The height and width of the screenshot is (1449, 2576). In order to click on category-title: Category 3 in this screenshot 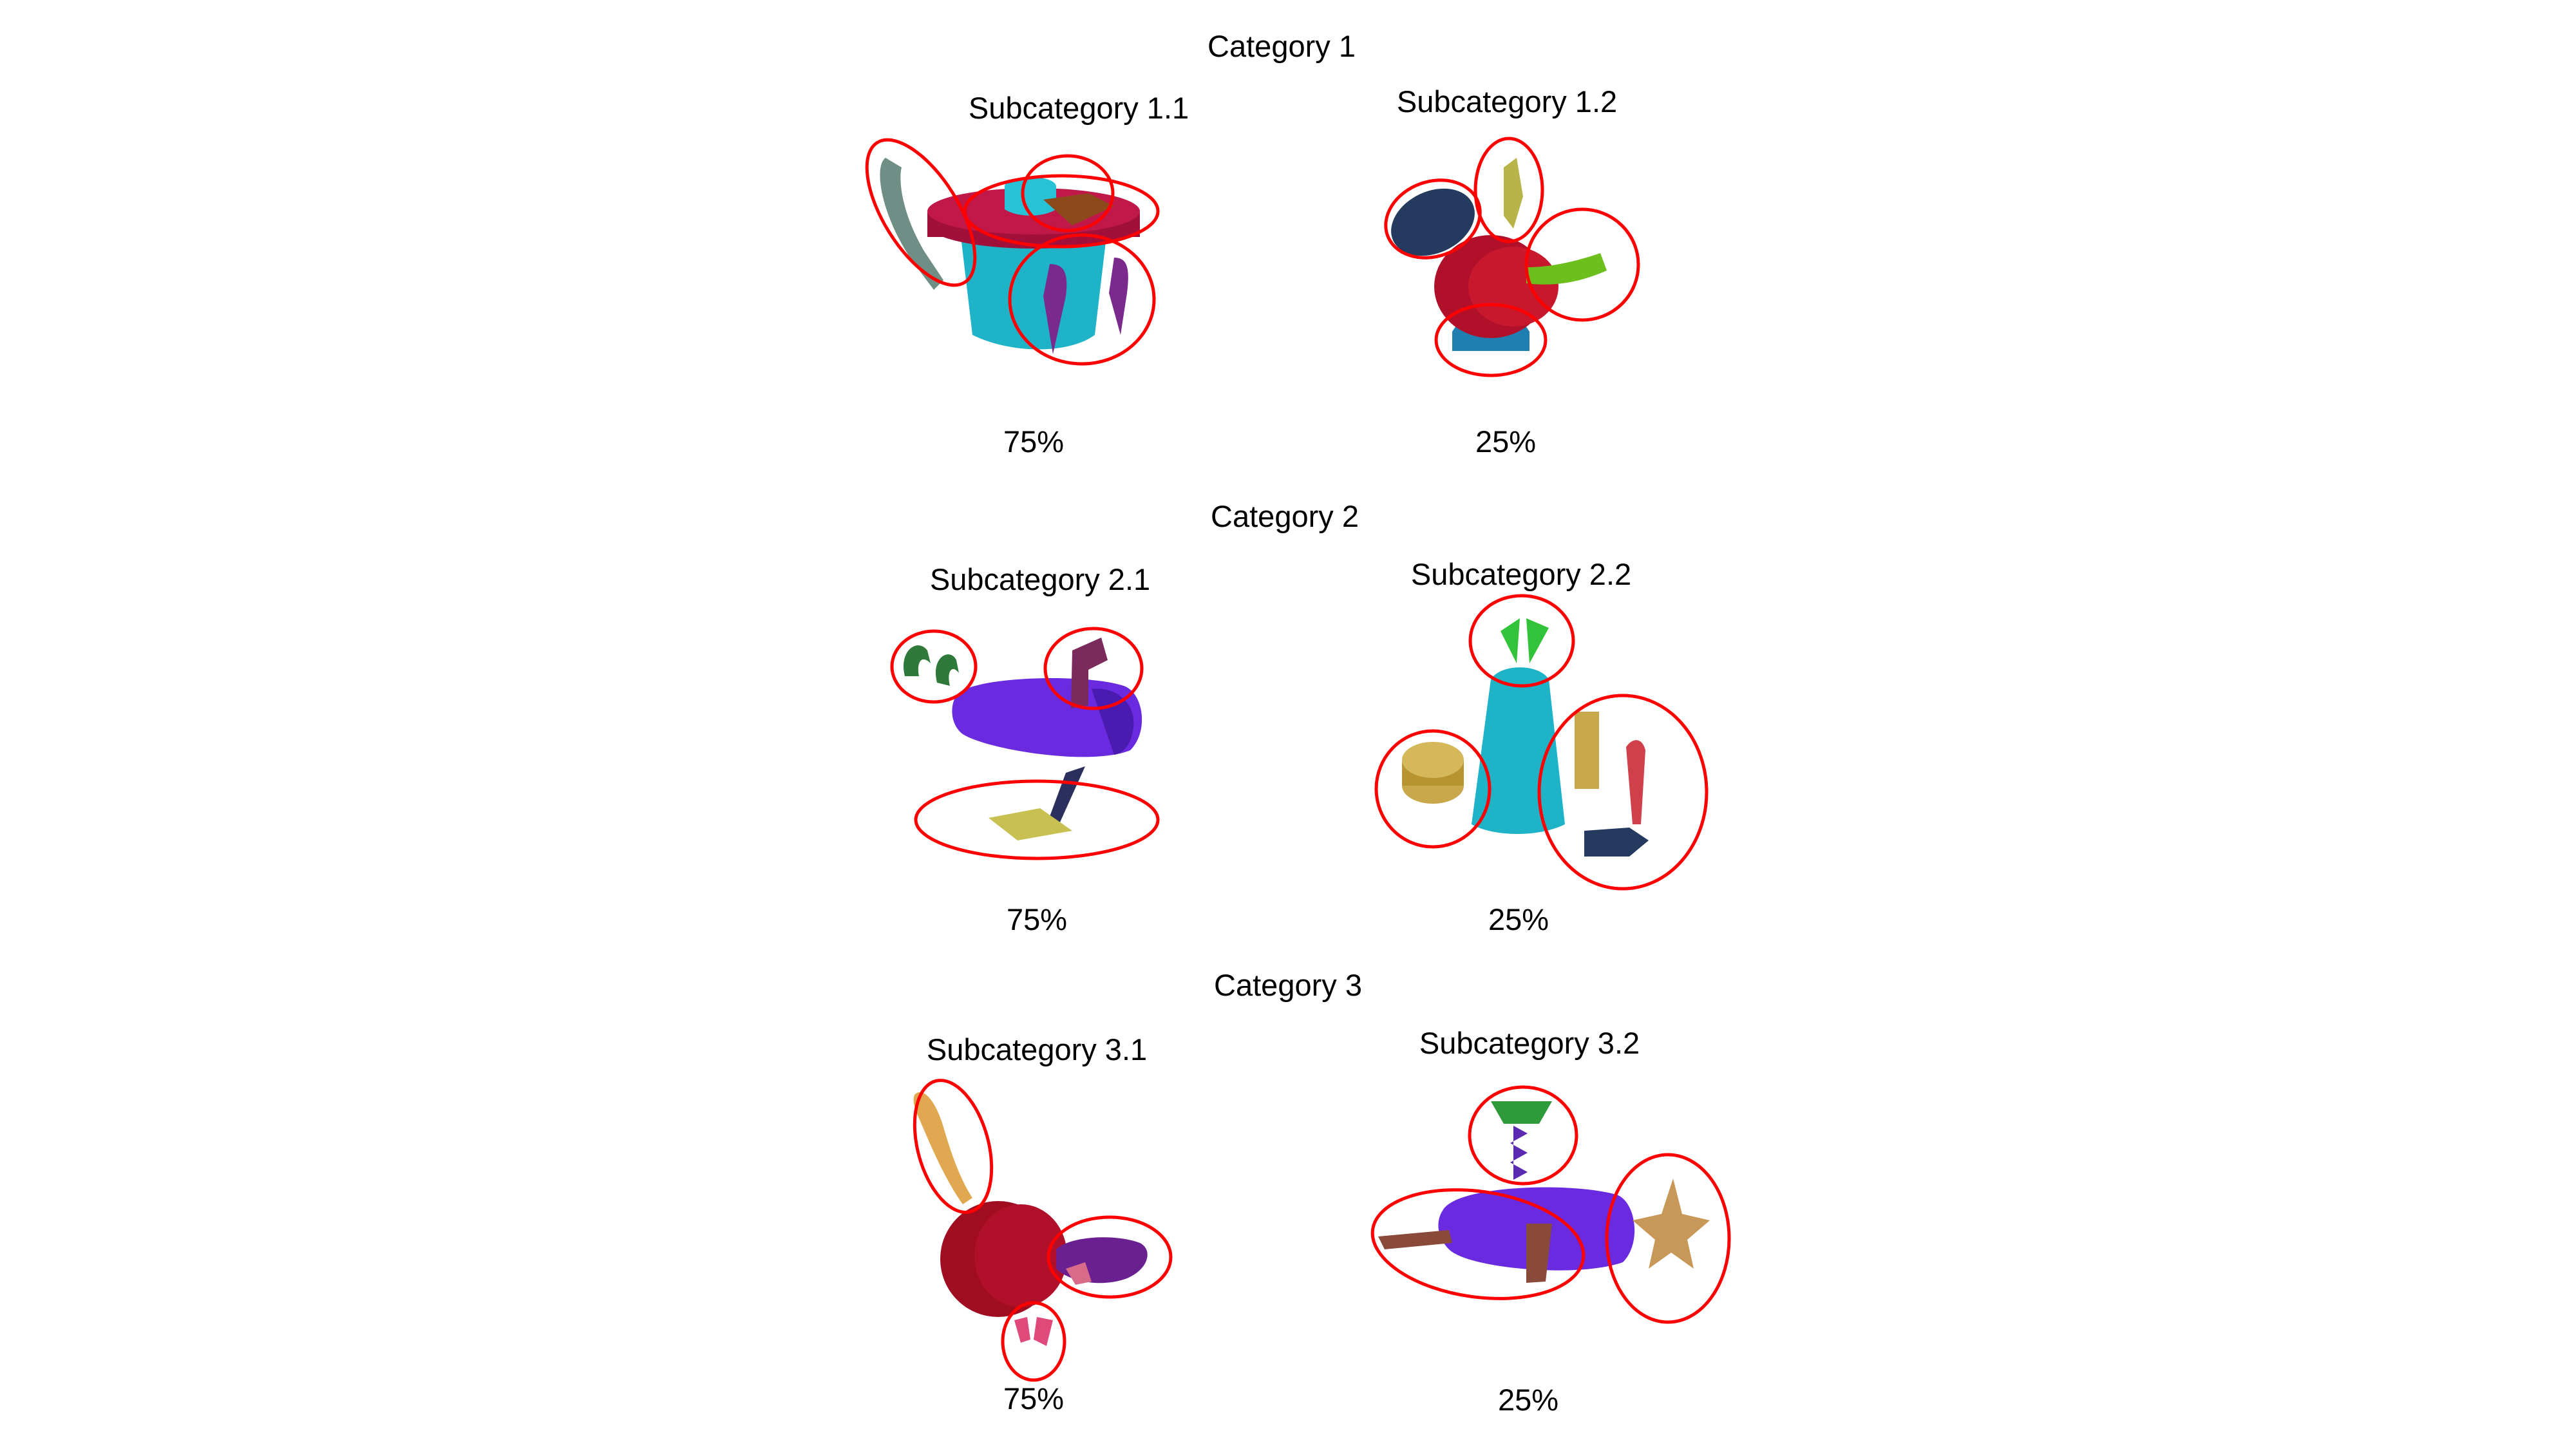, I will do `click(1288, 985)`.